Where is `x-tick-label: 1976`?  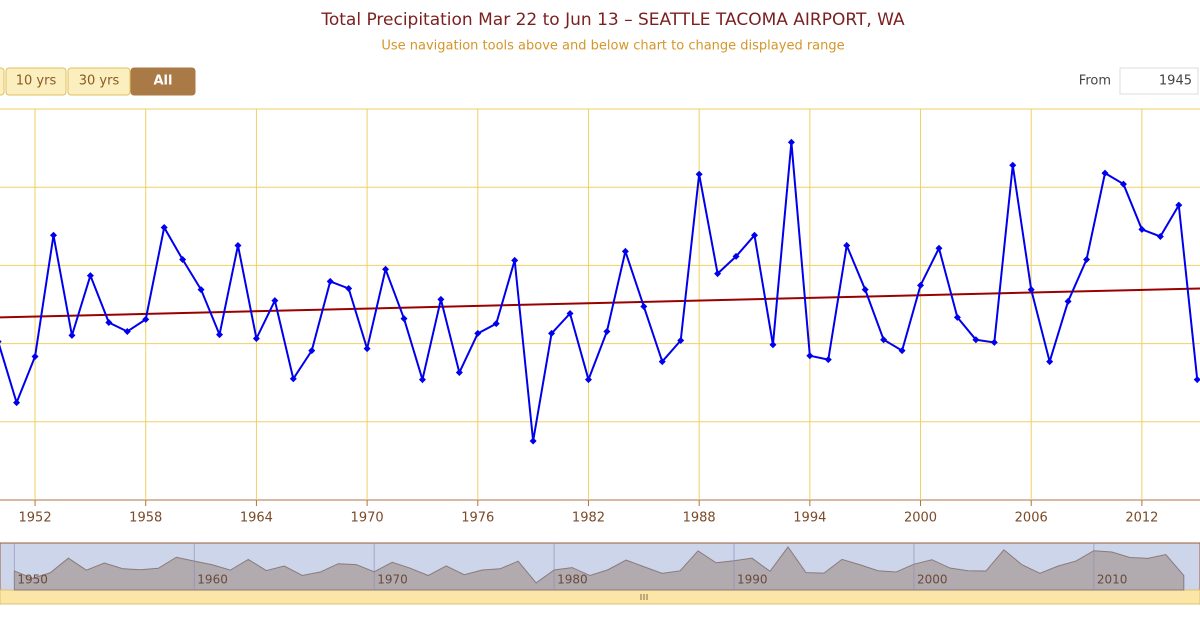 x-tick-label: 1976 is located at coordinates (477, 518).